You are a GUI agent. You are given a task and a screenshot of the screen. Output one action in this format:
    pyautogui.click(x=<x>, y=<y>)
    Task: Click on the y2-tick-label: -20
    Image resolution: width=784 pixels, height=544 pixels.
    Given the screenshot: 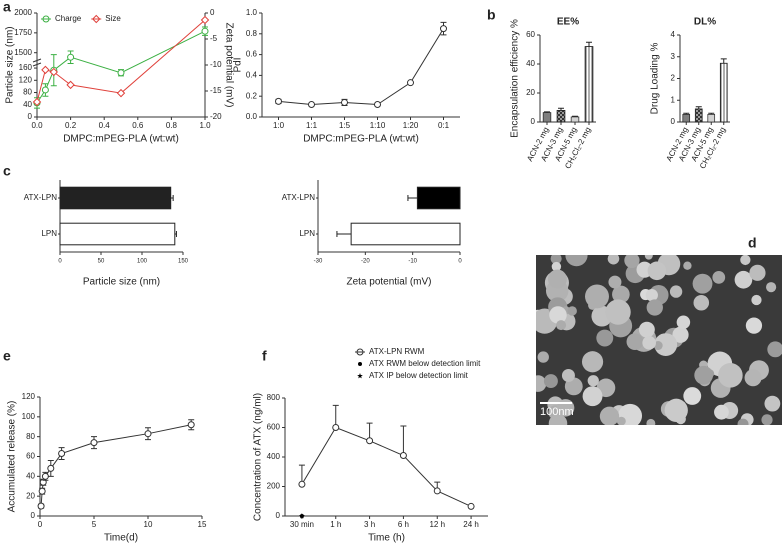 What is the action you would take?
    pyautogui.click(x=216, y=116)
    